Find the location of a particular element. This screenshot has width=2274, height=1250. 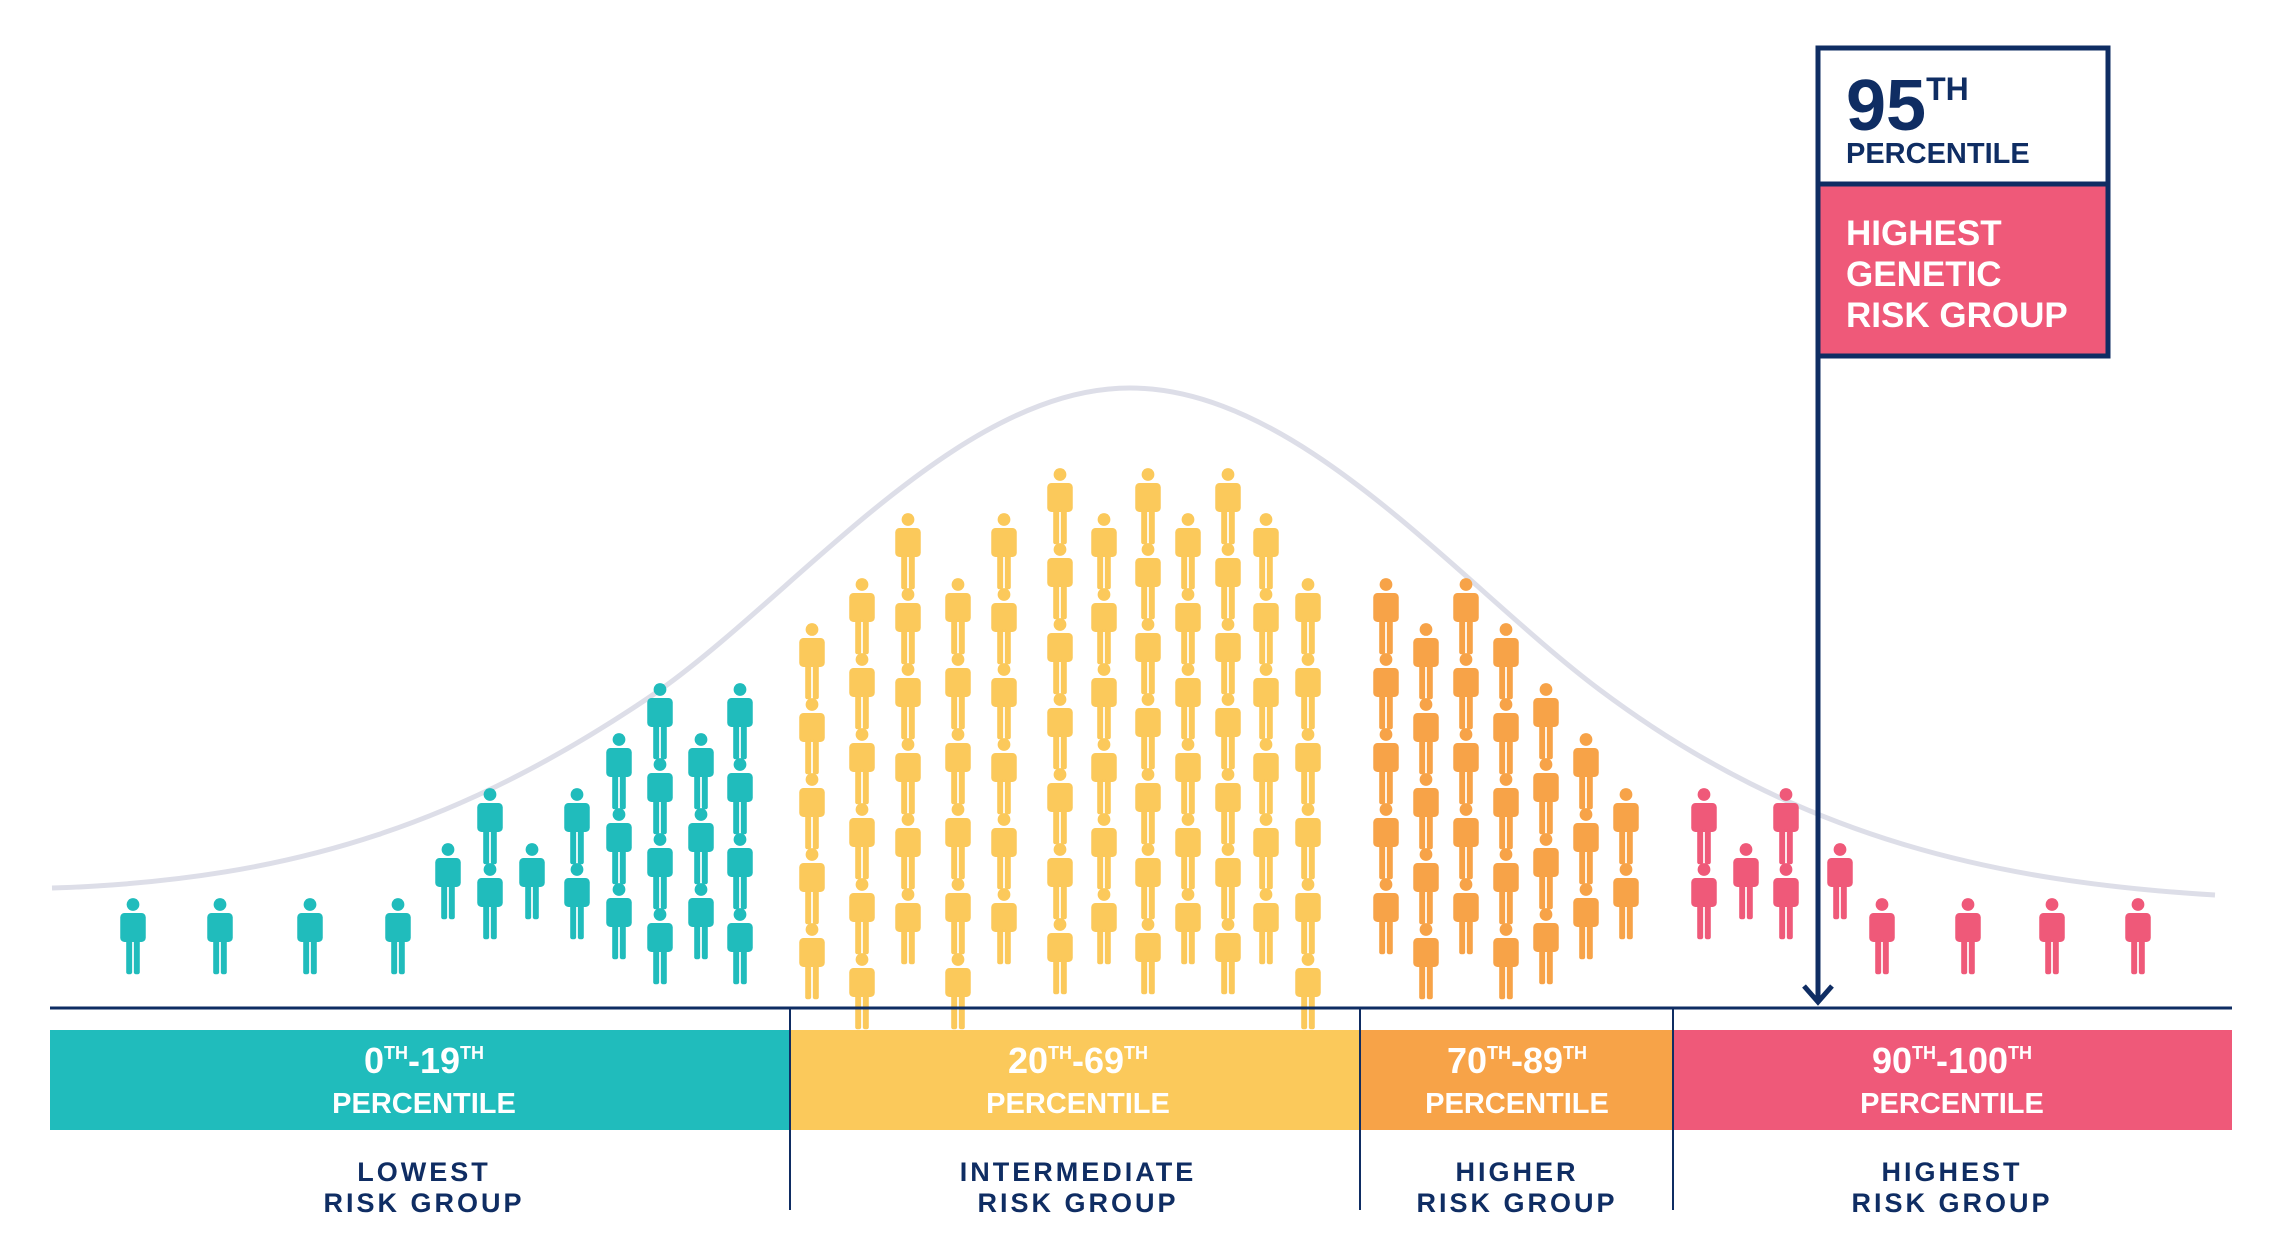

percentile-label-1: PERCENTILE is located at coordinates (424, 1104).